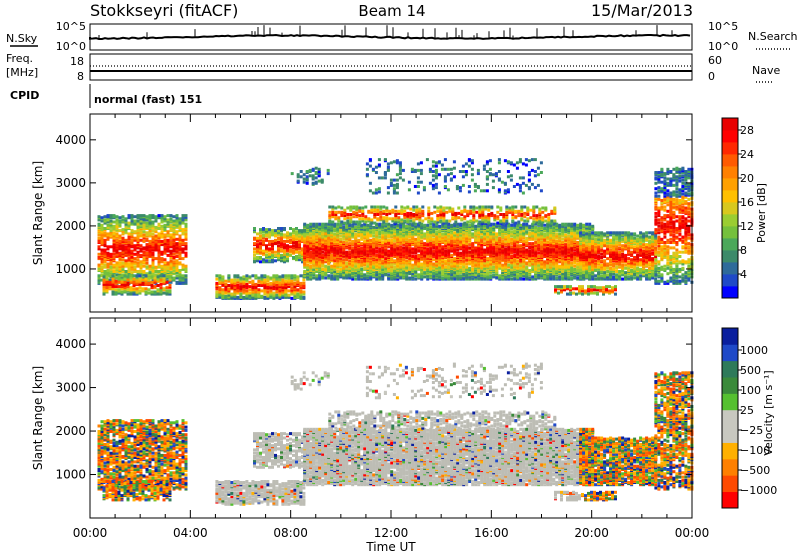 The width and height of the screenshot is (800, 554). Describe the element at coordinates (723, 26) in the screenshot. I see `noise-tick-top-right: 10^5` at that location.